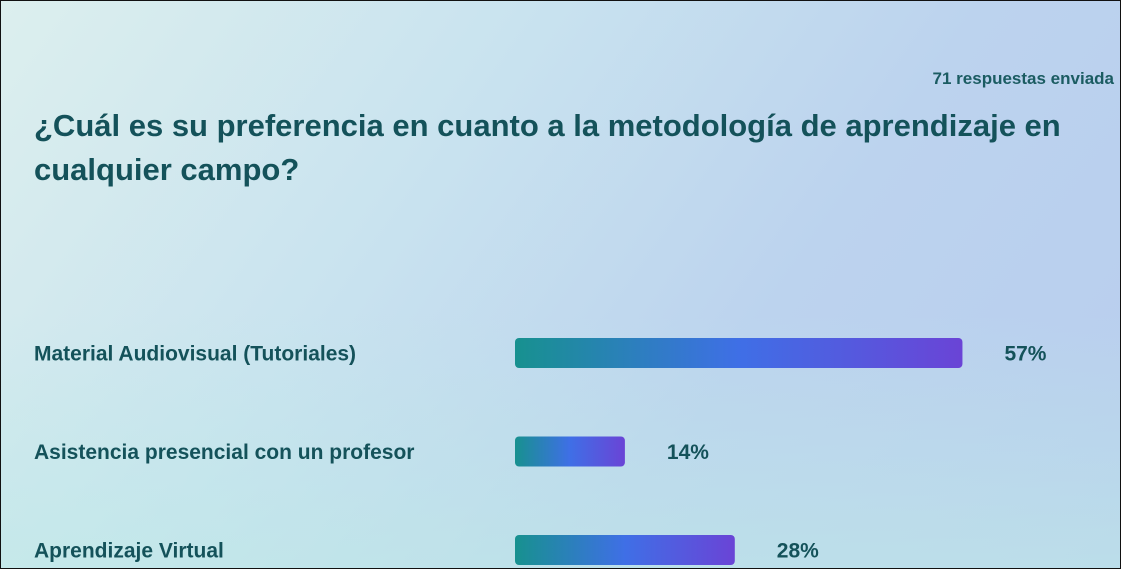 Image resolution: width=1121 pixels, height=569 pixels. I want to click on category-label: Aprendizaje Virtual, so click(129, 551).